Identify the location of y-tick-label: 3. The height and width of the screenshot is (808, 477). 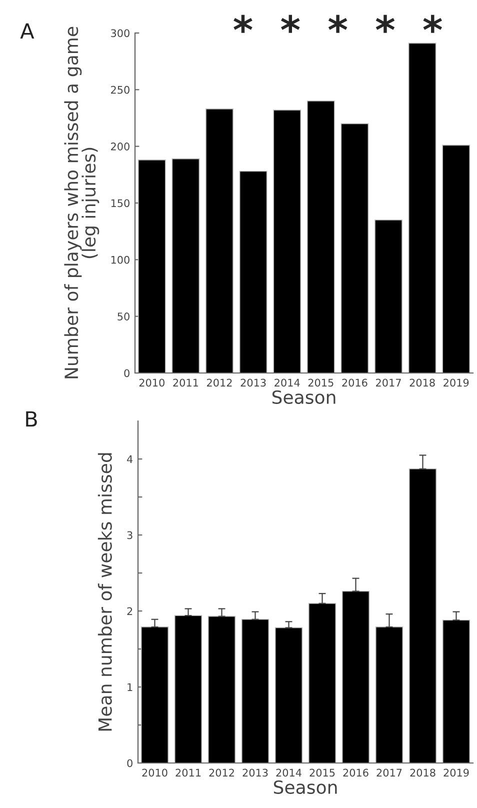
(129, 535).